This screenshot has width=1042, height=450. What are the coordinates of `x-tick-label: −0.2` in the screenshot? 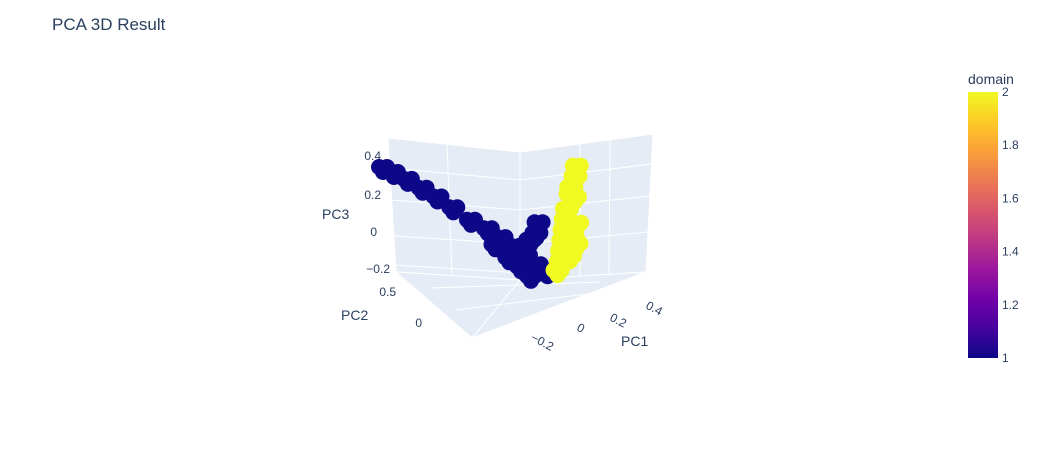 It's located at (543, 342).